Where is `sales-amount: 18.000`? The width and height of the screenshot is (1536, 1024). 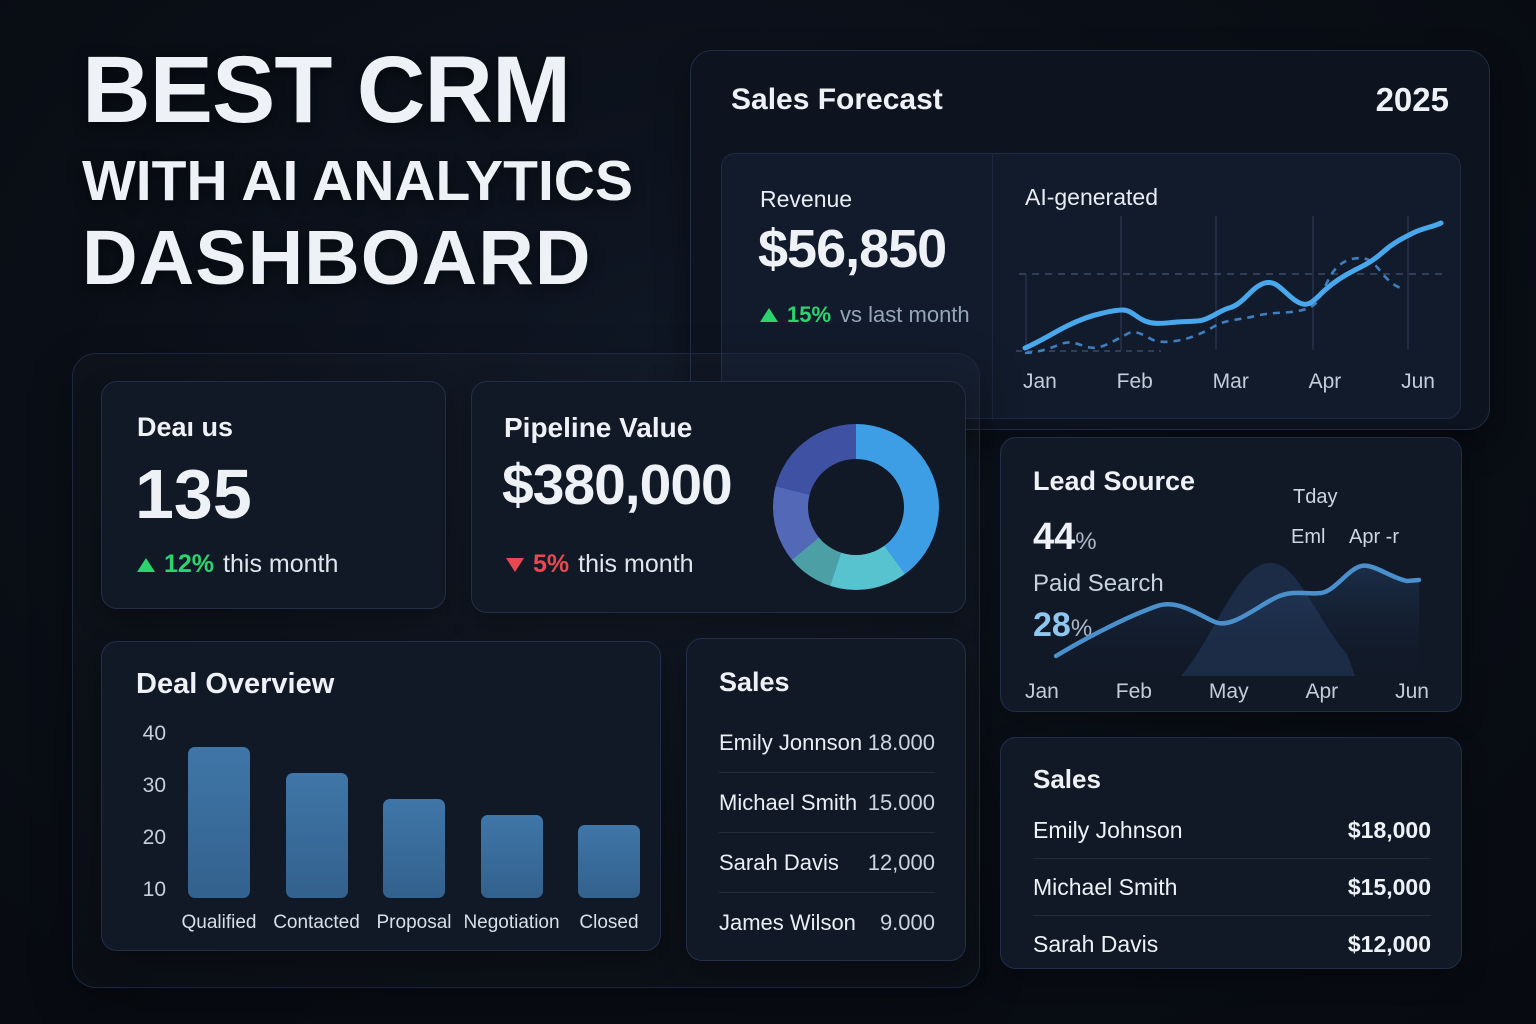
sales-amount: 18.000 is located at coordinates (901, 742).